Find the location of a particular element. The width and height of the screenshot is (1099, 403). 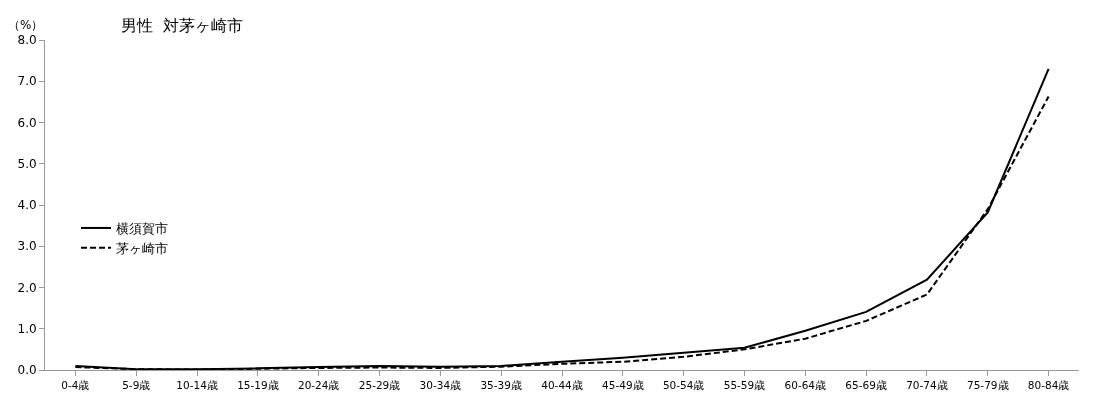

x-tick-label: 40-44歳 is located at coordinates (562, 384).